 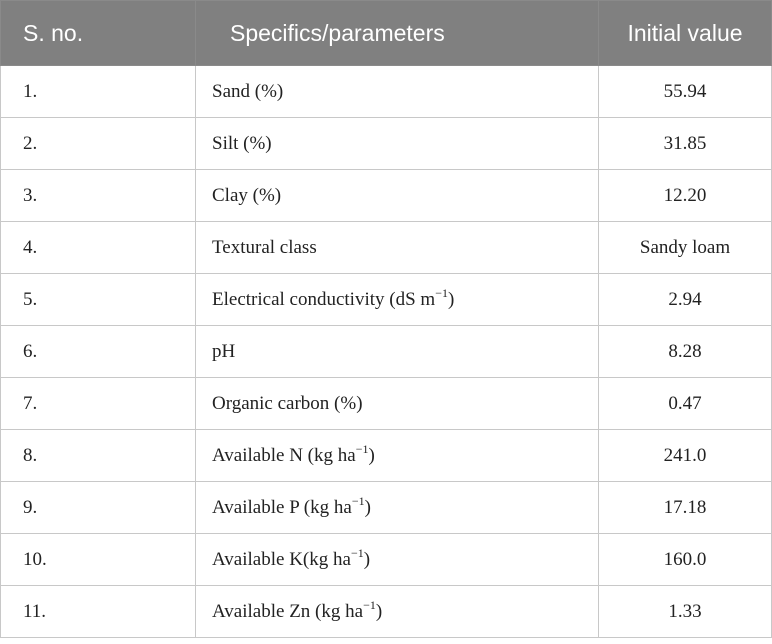 I want to click on initial-value: 1.33, so click(x=685, y=611).